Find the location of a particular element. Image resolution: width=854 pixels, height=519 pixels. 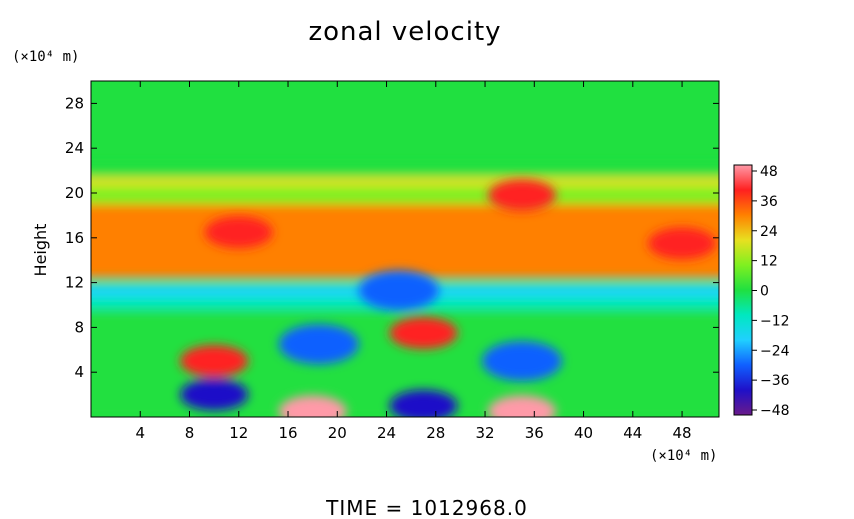

colorbar-tick-label: 0 is located at coordinates (764, 292).